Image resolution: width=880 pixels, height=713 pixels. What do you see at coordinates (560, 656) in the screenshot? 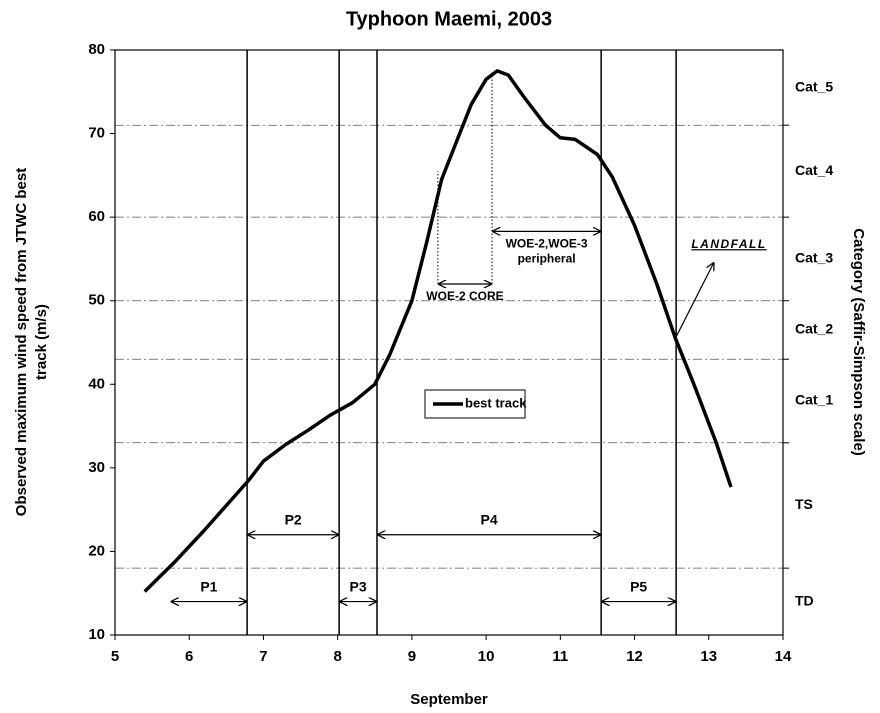
I see `x-tick-label: 11` at bounding box center [560, 656].